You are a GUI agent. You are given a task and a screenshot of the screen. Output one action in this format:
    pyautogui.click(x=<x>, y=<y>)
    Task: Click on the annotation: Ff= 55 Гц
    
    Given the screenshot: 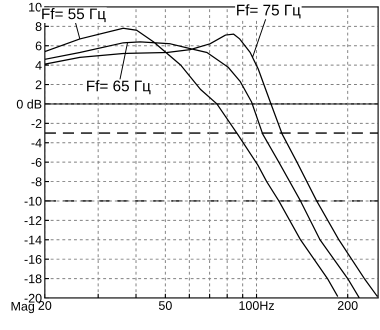 What is the action you would take?
    pyautogui.click(x=74, y=15)
    